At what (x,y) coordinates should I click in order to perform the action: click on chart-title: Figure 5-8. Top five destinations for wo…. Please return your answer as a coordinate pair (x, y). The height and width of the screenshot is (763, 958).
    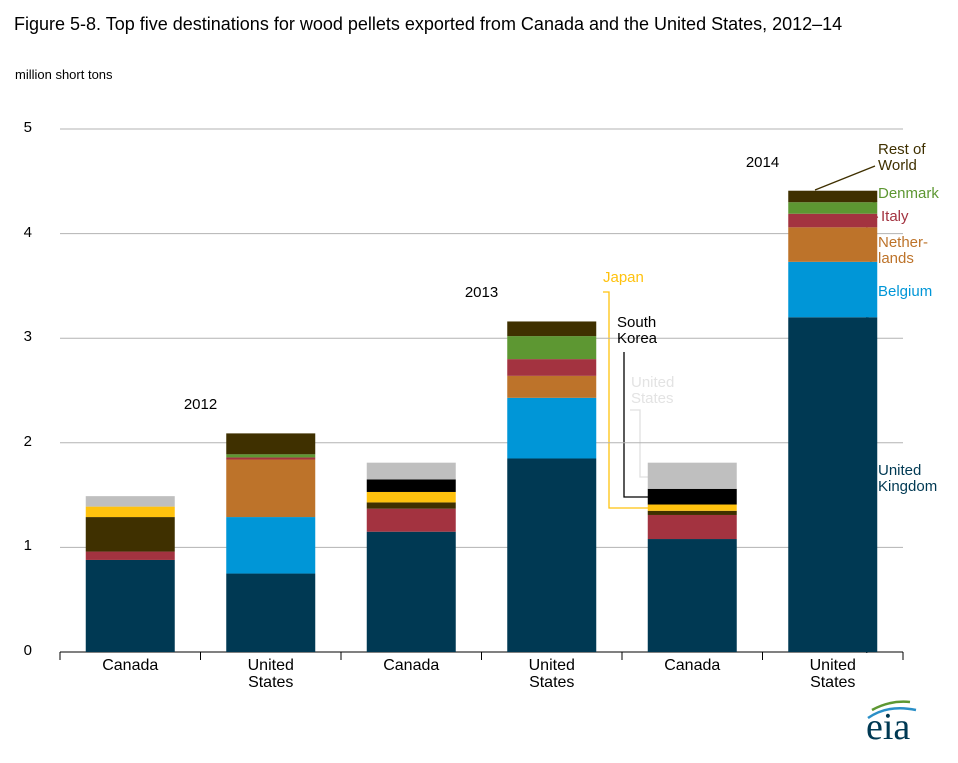
    Looking at the image, I should click on (428, 24).